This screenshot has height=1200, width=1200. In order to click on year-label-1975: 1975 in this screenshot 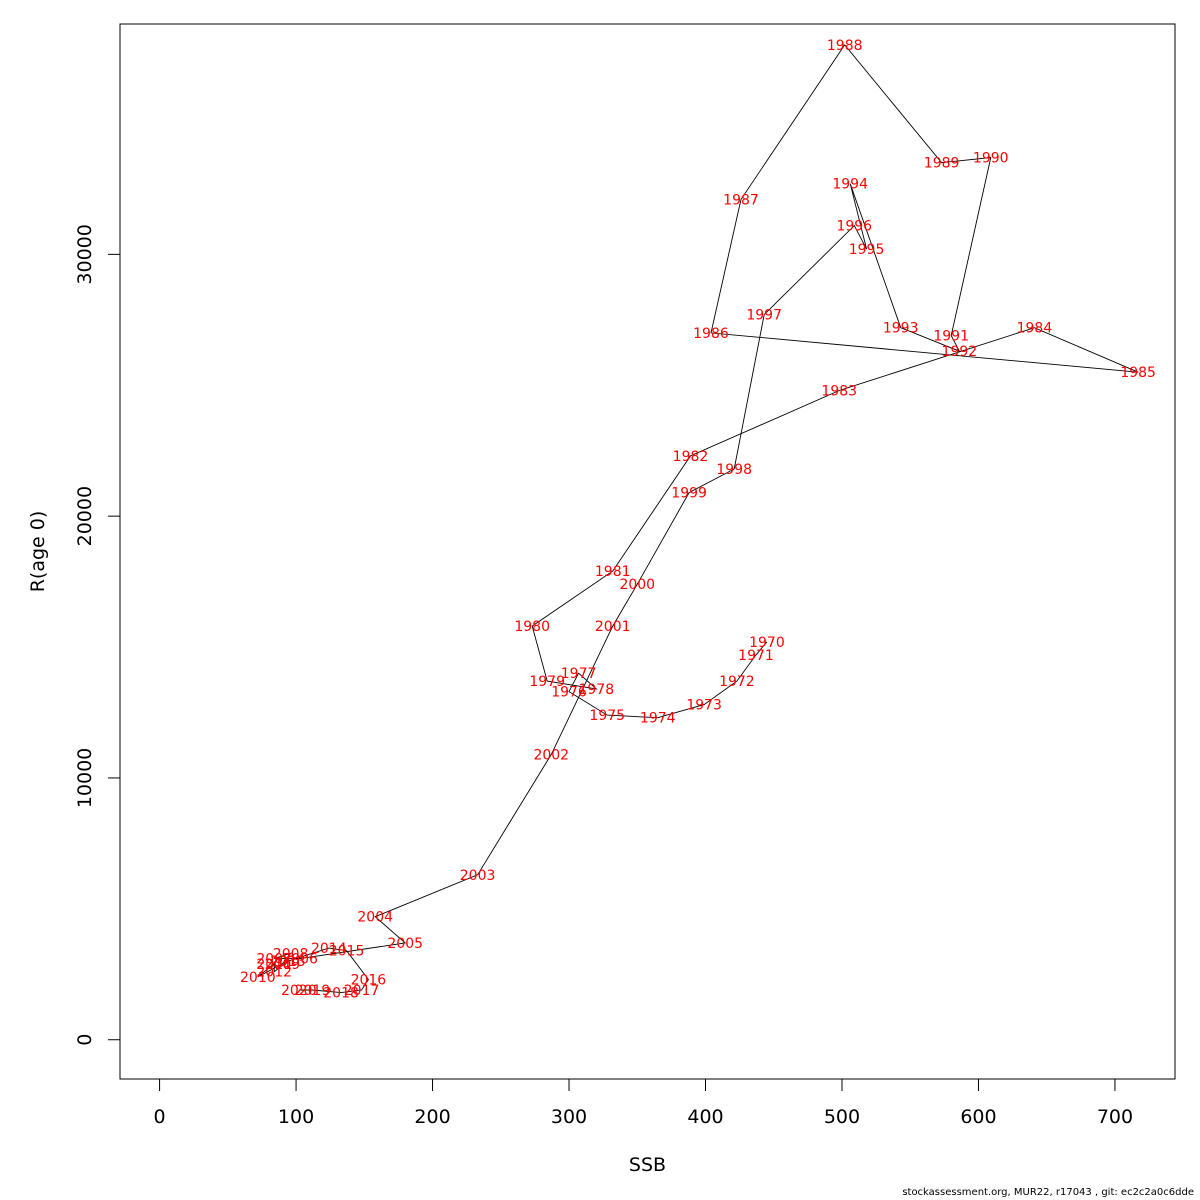, I will do `click(607, 716)`.